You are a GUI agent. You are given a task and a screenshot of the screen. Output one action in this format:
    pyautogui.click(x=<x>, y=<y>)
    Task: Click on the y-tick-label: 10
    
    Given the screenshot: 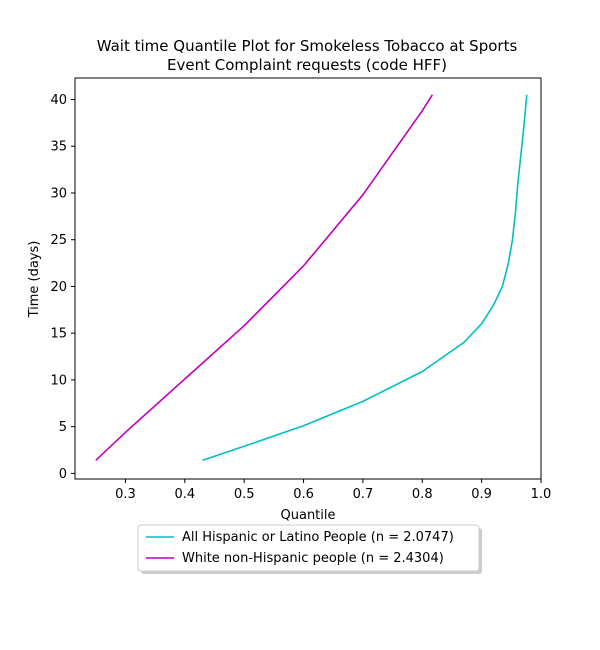 What is the action you would take?
    pyautogui.click(x=58, y=380)
    